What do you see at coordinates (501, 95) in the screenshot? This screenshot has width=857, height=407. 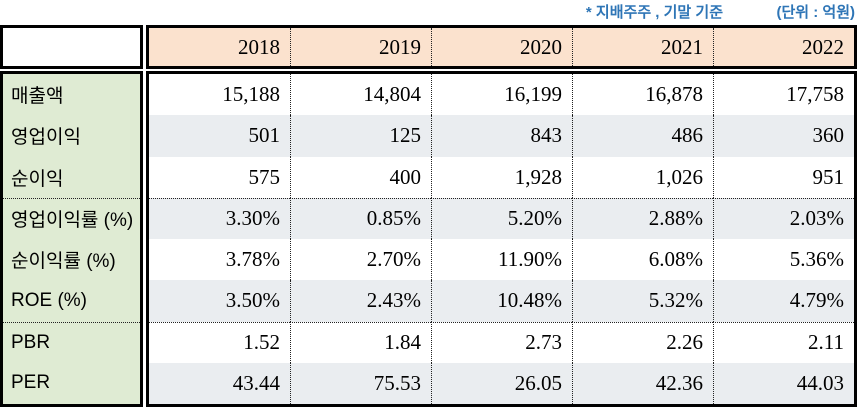 I see `data-cell: 16,199` at bounding box center [501, 95].